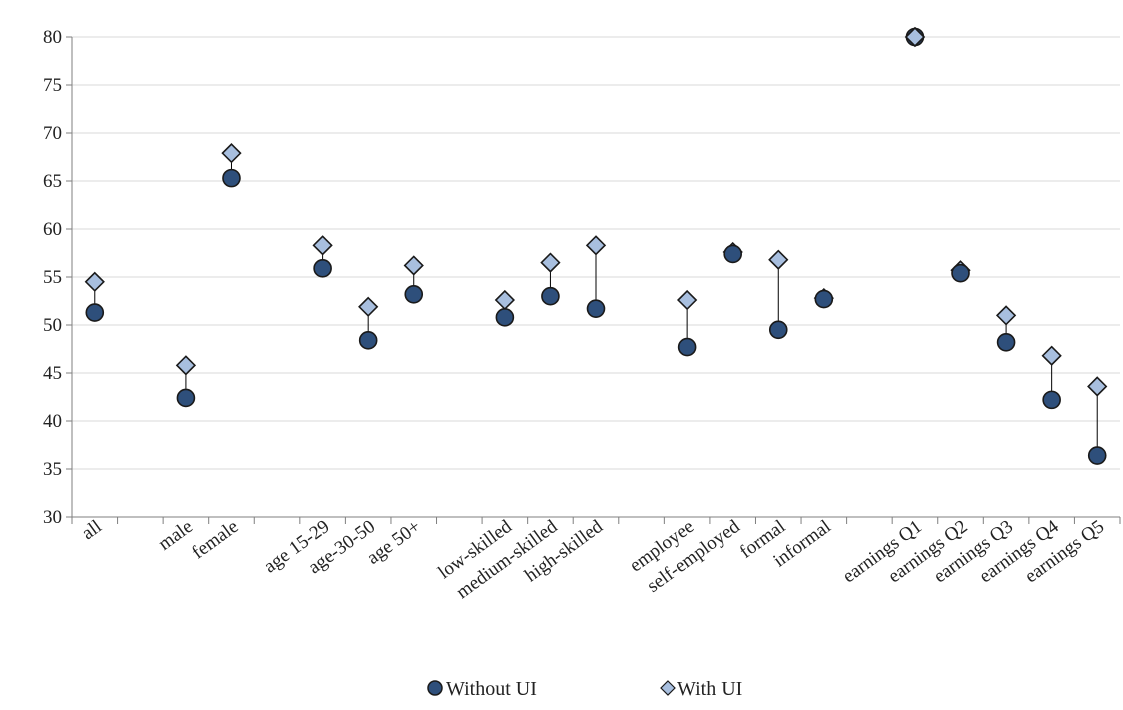  What do you see at coordinates (52, 133) in the screenshot?
I see `y-tick-label-70: 70` at bounding box center [52, 133].